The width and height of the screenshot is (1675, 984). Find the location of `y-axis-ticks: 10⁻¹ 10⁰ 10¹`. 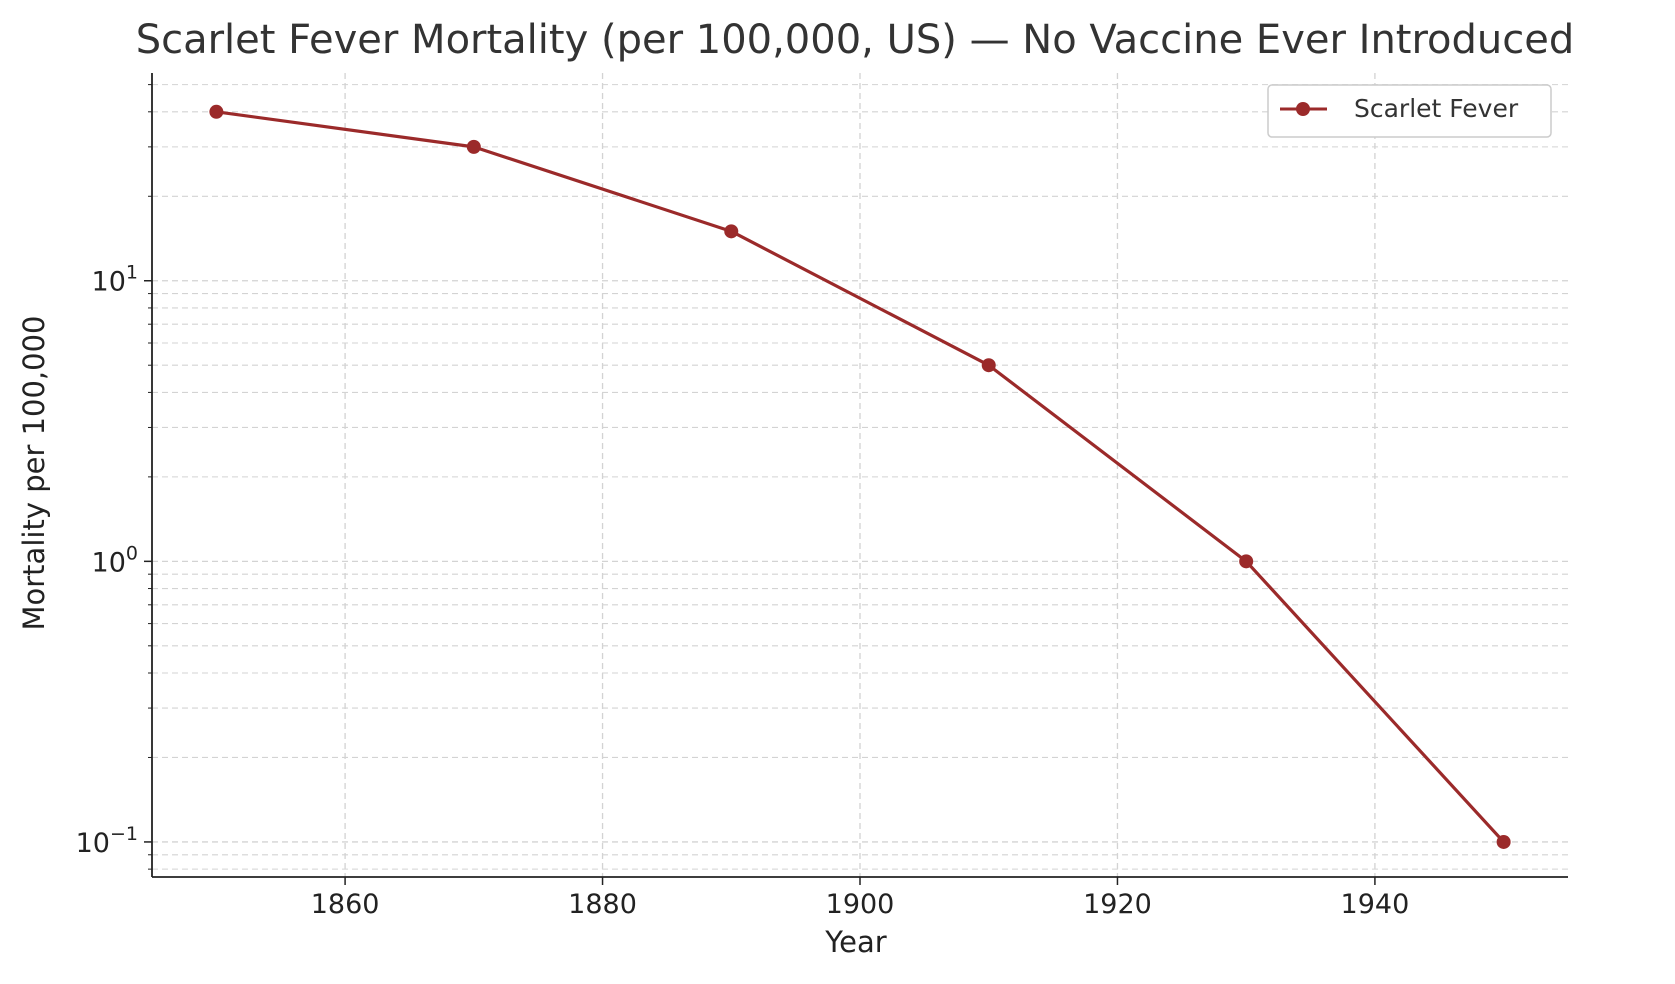

y-axis-ticks: 10⁻¹ 10⁰ 10¹ is located at coordinates (114, 477).